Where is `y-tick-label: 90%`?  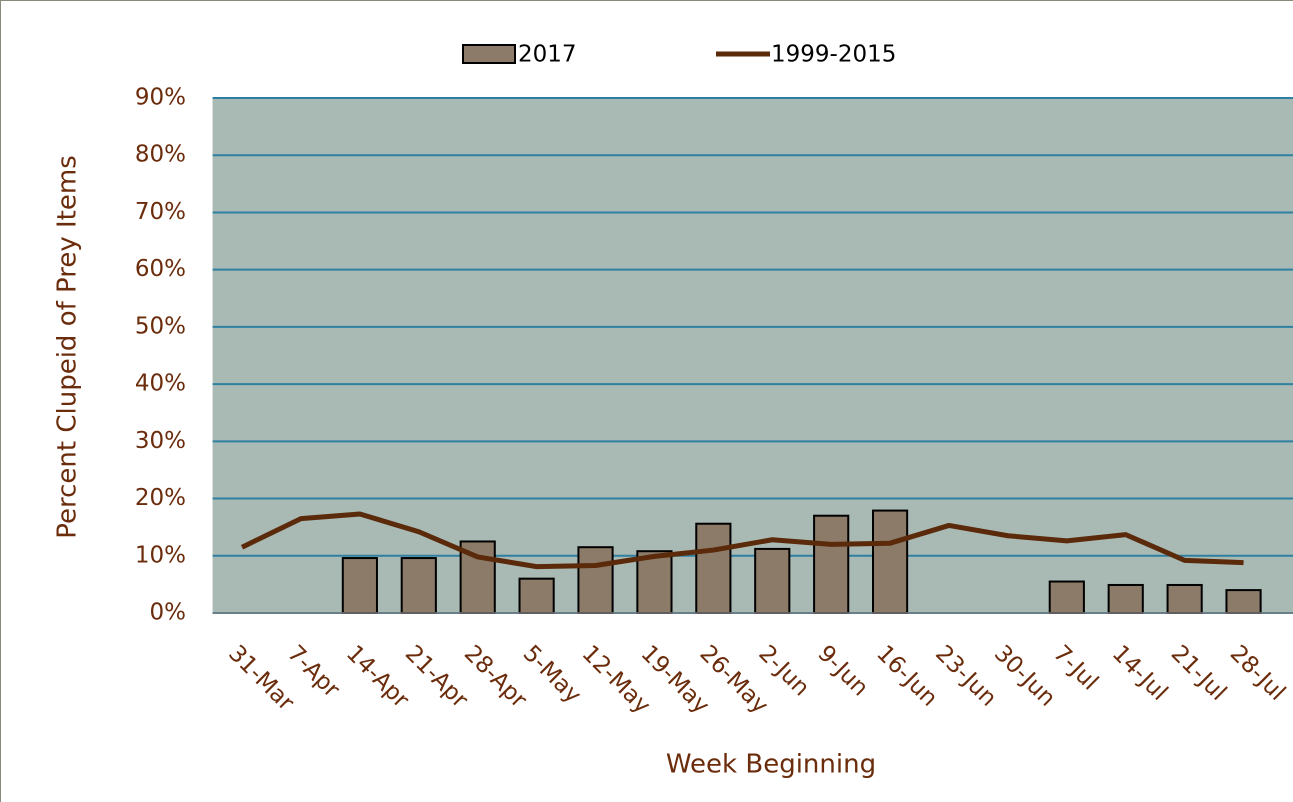 y-tick-label: 90% is located at coordinates (160, 98).